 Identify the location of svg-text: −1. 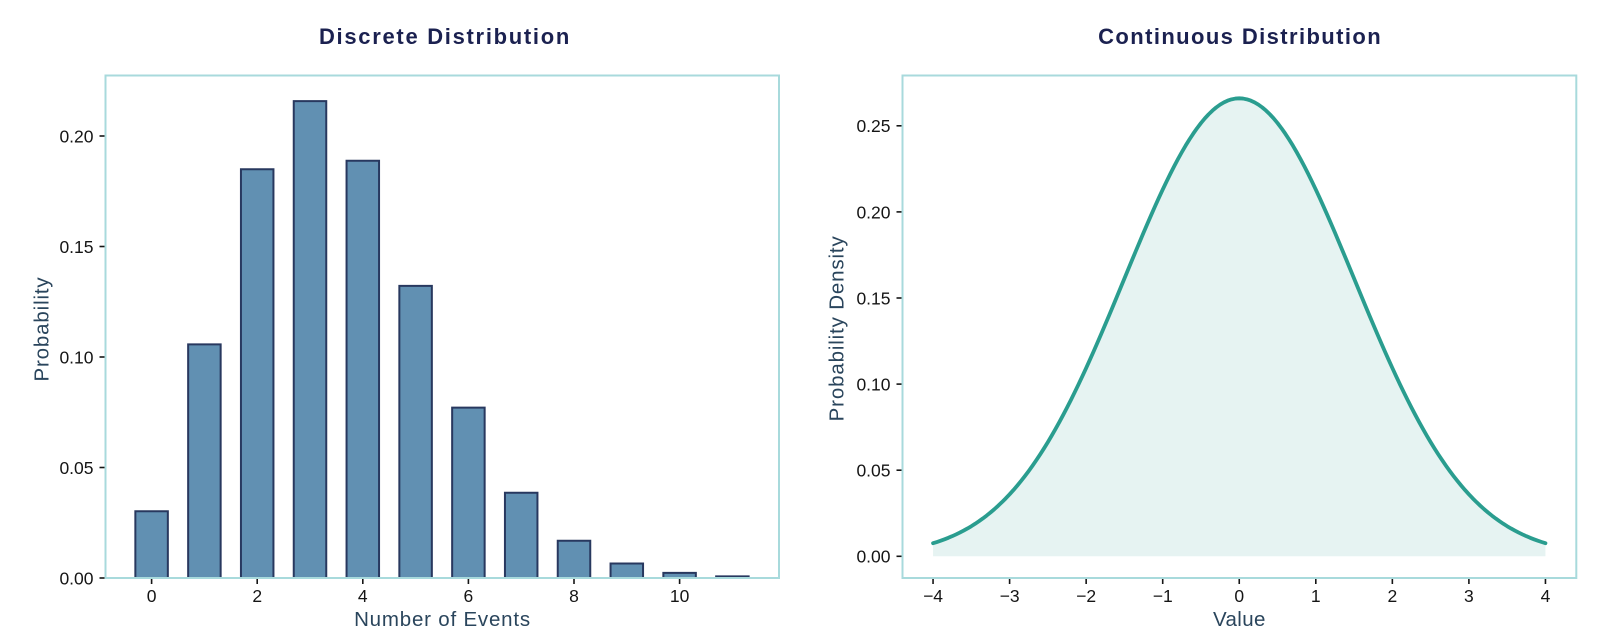
(1163, 596).